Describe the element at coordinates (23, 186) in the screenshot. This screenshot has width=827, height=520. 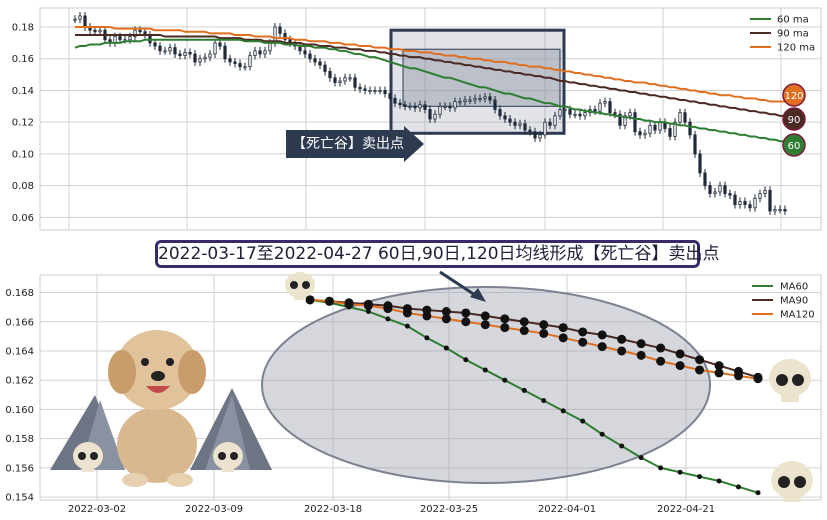
I see `top-y-tick-label: 0.08` at that location.